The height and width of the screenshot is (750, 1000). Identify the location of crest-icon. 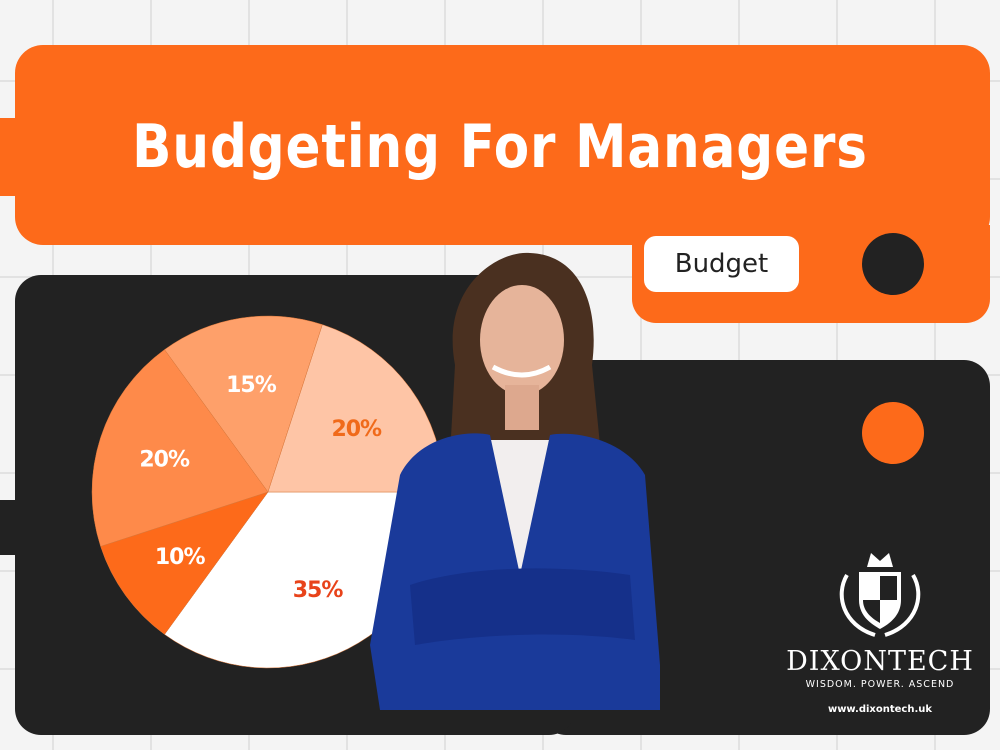
(880, 595).